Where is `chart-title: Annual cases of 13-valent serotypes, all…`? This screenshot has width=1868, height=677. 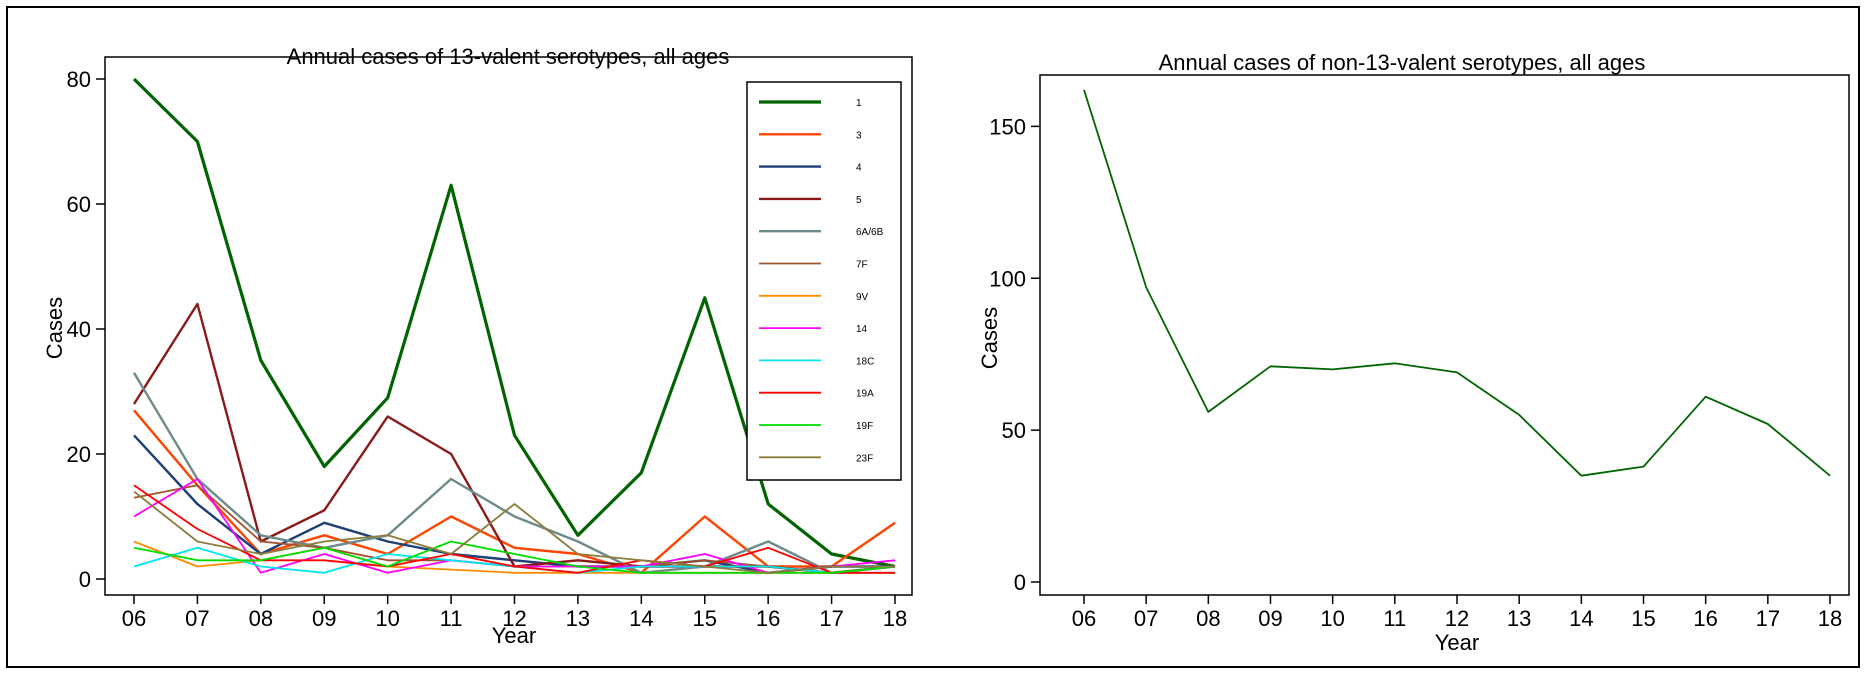
chart-title: Annual cases of 13-valent serotypes, all… is located at coordinates (508, 56).